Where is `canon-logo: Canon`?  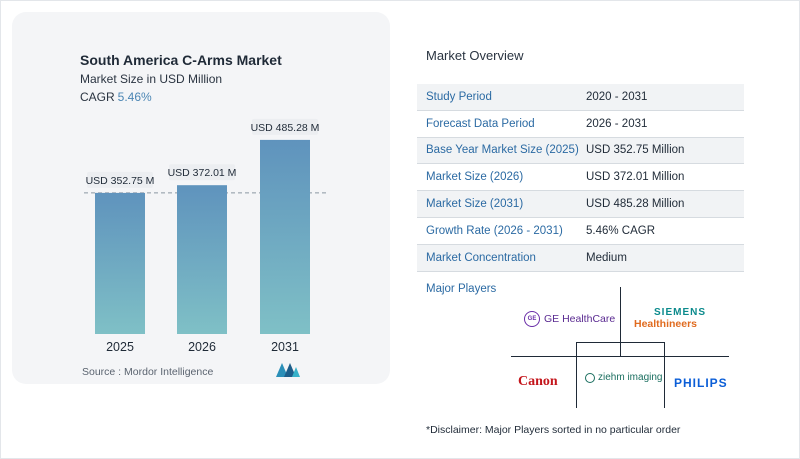 canon-logo: Canon is located at coordinates (538, 382).